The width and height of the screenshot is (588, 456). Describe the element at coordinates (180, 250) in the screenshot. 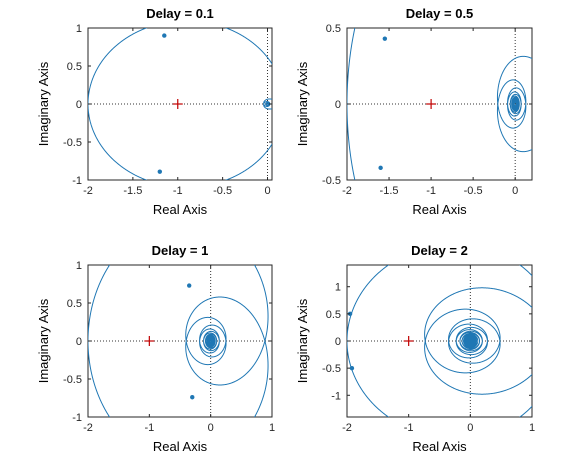

I see `subplot-title: Delay = 1` at that location.